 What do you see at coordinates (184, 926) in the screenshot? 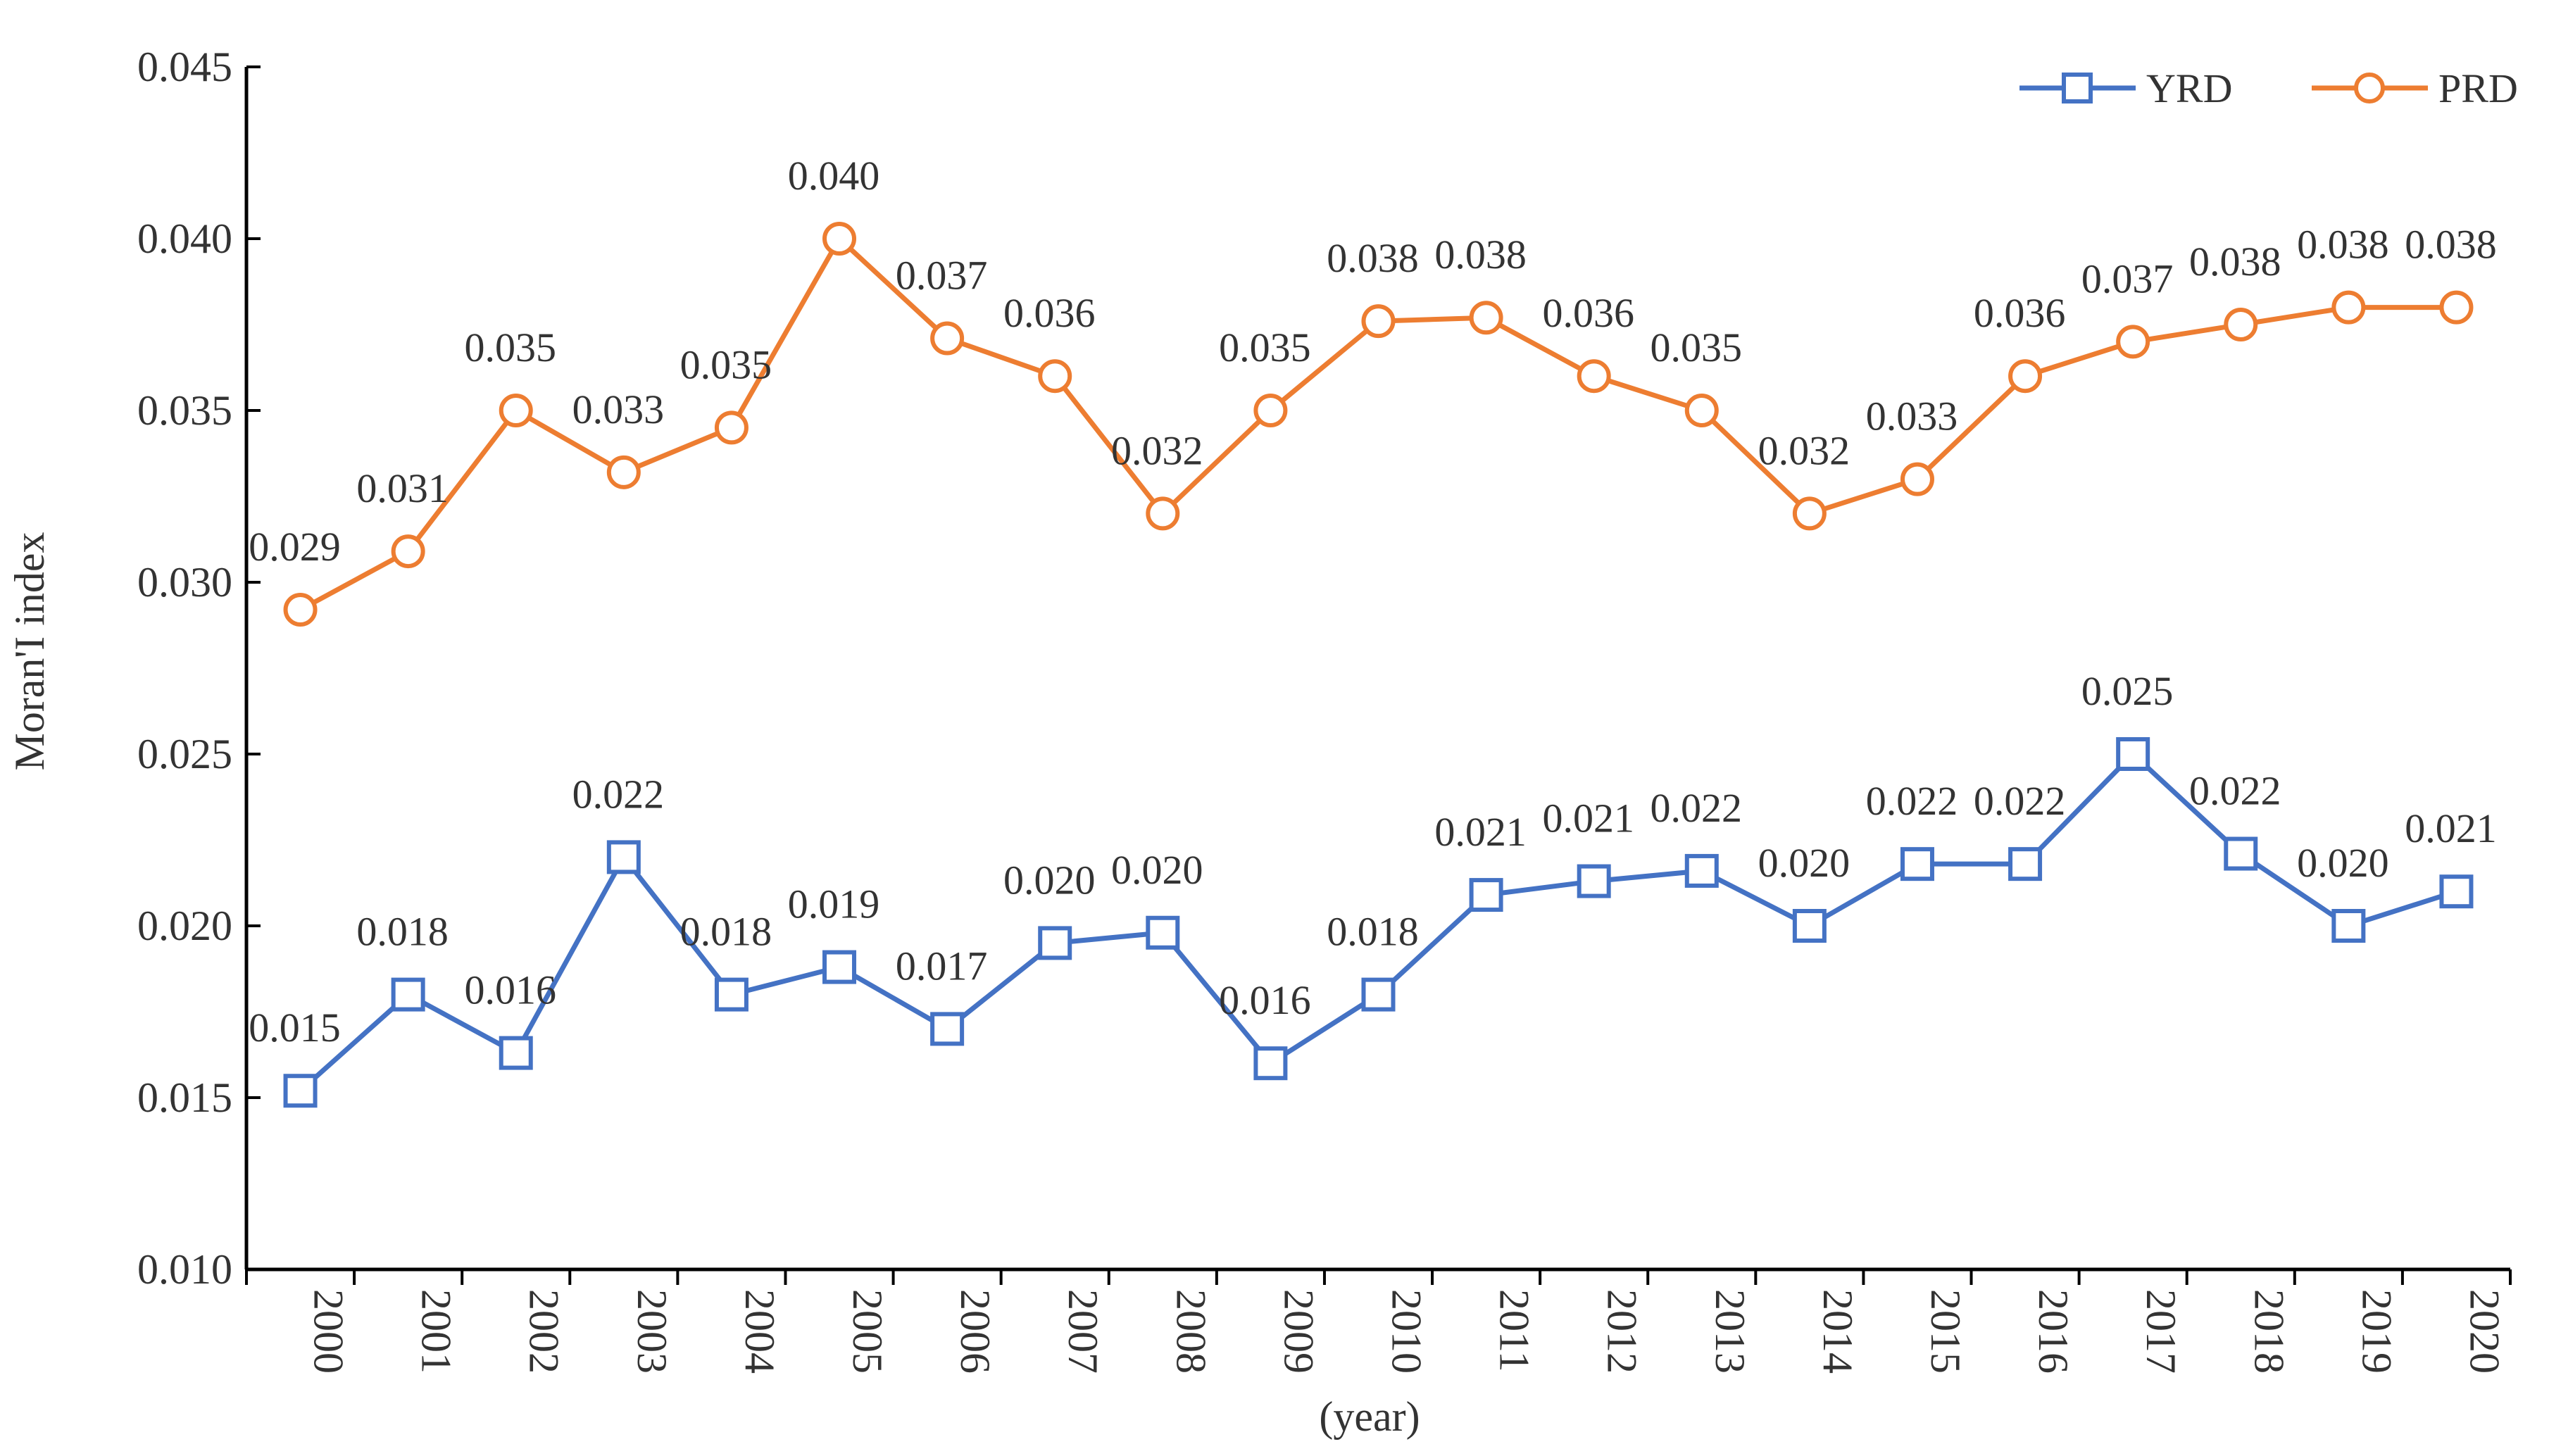
I see `y-tick-label: 0.020` at bounding box center [184, 926].